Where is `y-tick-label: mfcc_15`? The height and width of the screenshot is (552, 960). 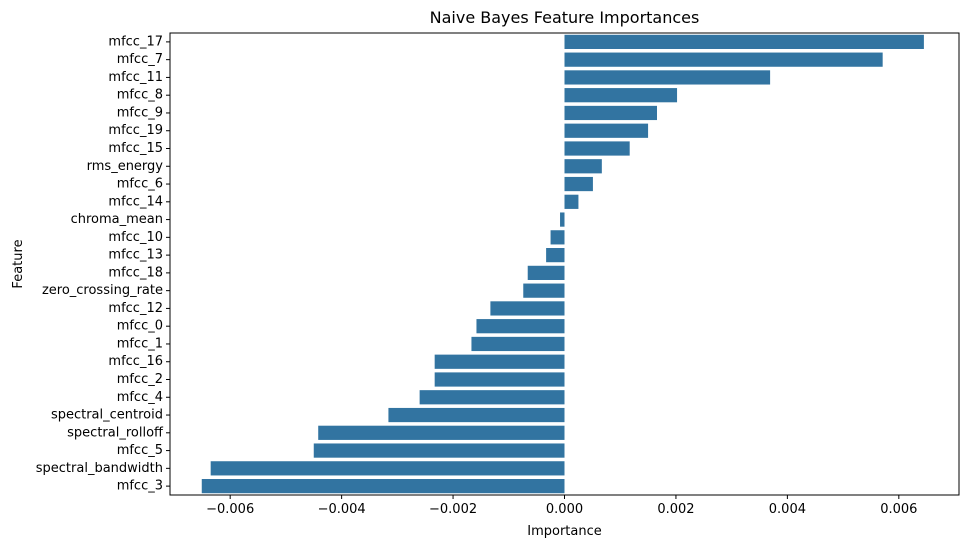
y-tick-label: mfcc_15 is located at coordinates (135, 148).